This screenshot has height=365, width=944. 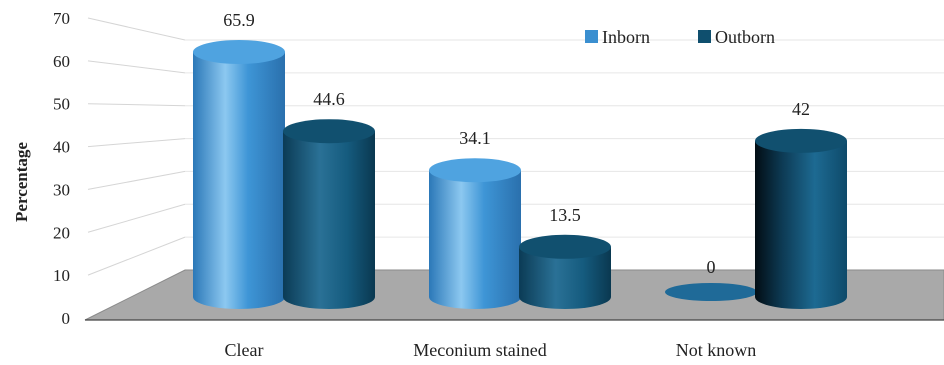 What do you see at coordinates (61, 147) in the screenshot?
I see `y-tick-label: 40` at bounding box center [61, 147].